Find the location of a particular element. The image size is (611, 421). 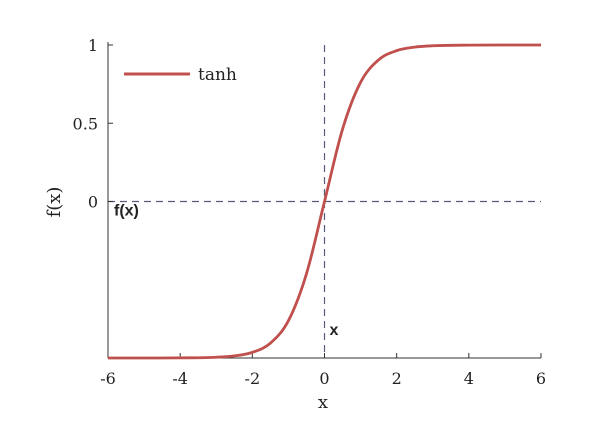

x-tick-label: 2 is located at coordinates (397, 378).